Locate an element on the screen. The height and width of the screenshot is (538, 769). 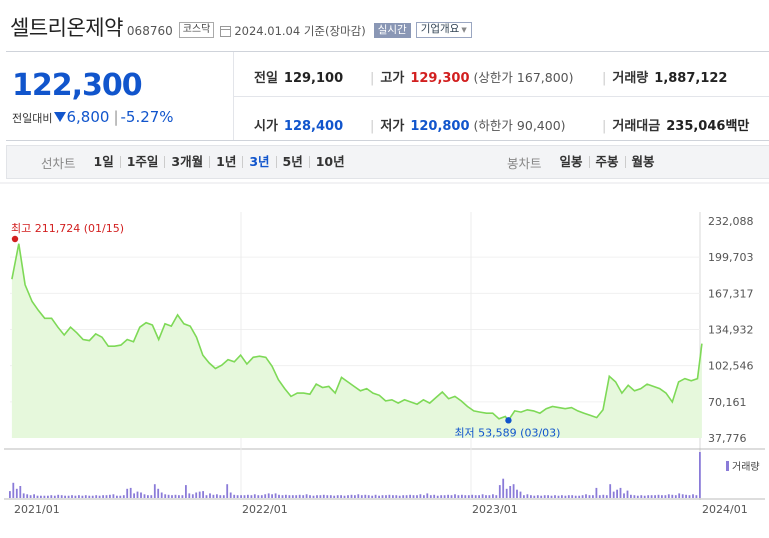
down-triangle-icon is located at coordinates (60, 117).